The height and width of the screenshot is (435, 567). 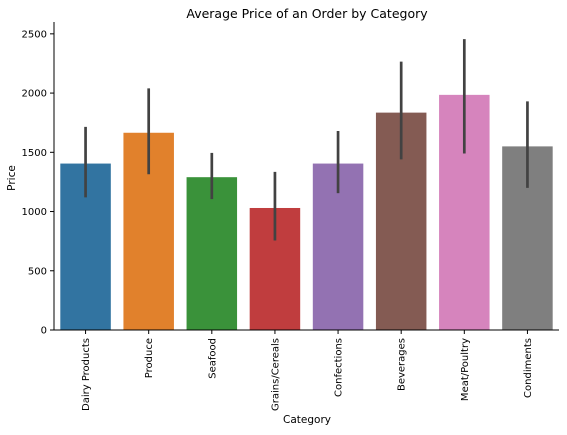 I want to click on y-tick-label: 2000, so click(x=34, y=94).